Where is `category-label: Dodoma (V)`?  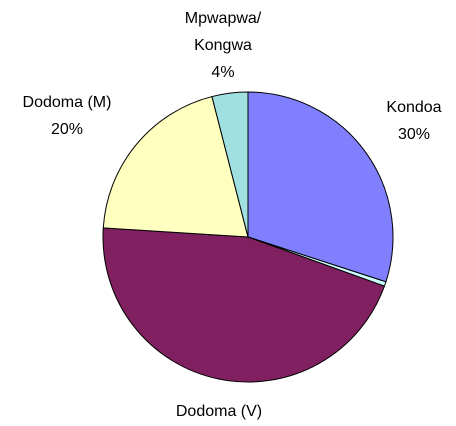
category-label: Dodoma (V) is located at coordinates (219, 411).